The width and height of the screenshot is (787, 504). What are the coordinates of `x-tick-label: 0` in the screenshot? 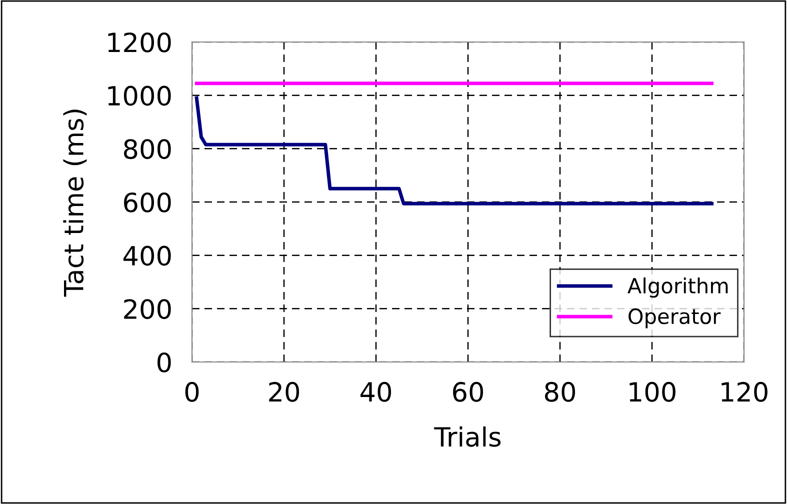 It's located at (192, 392).